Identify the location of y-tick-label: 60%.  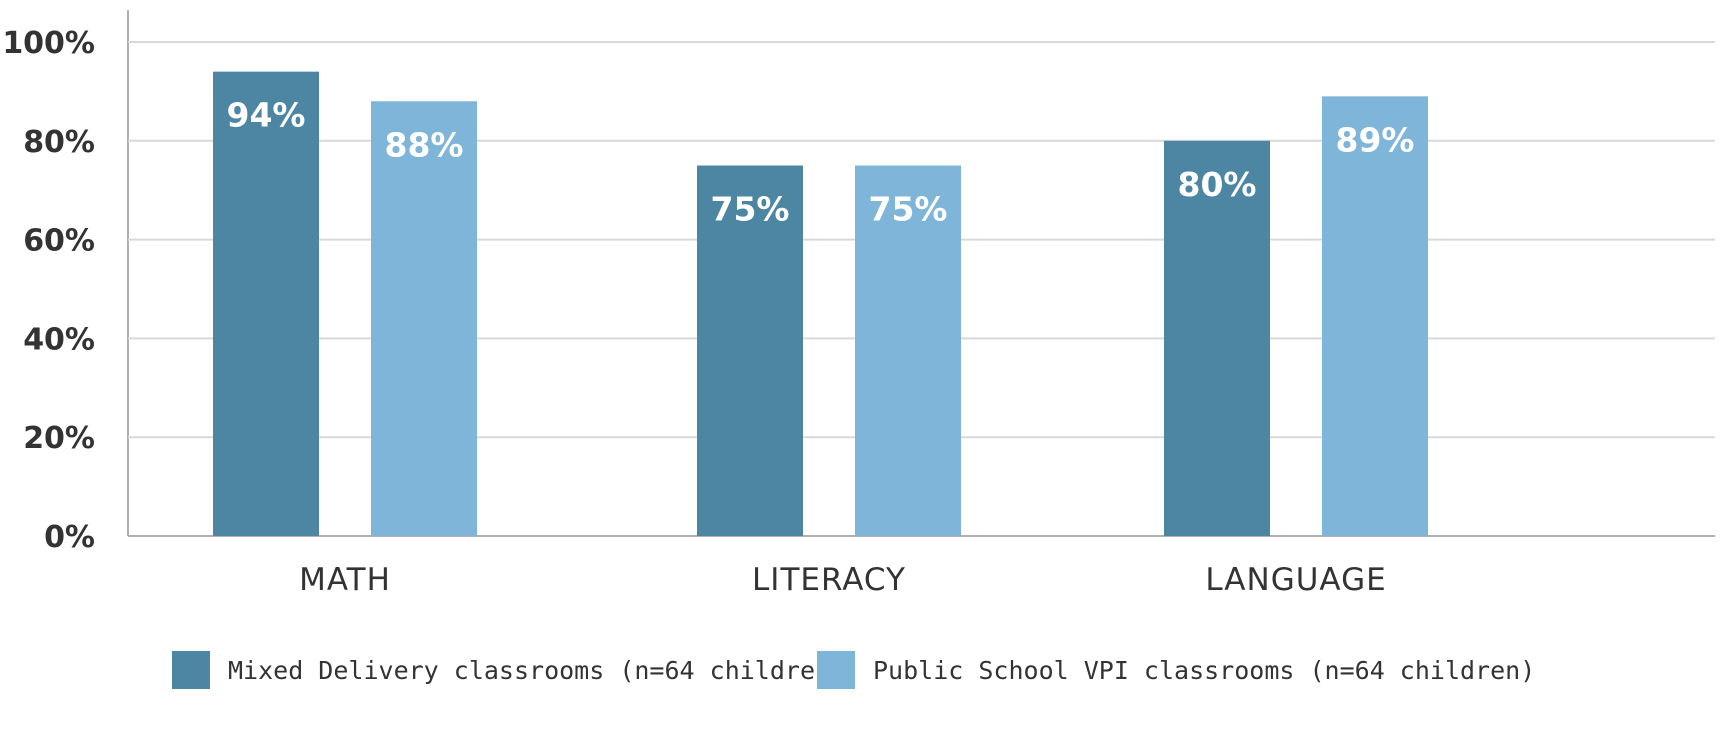
(59, 241).